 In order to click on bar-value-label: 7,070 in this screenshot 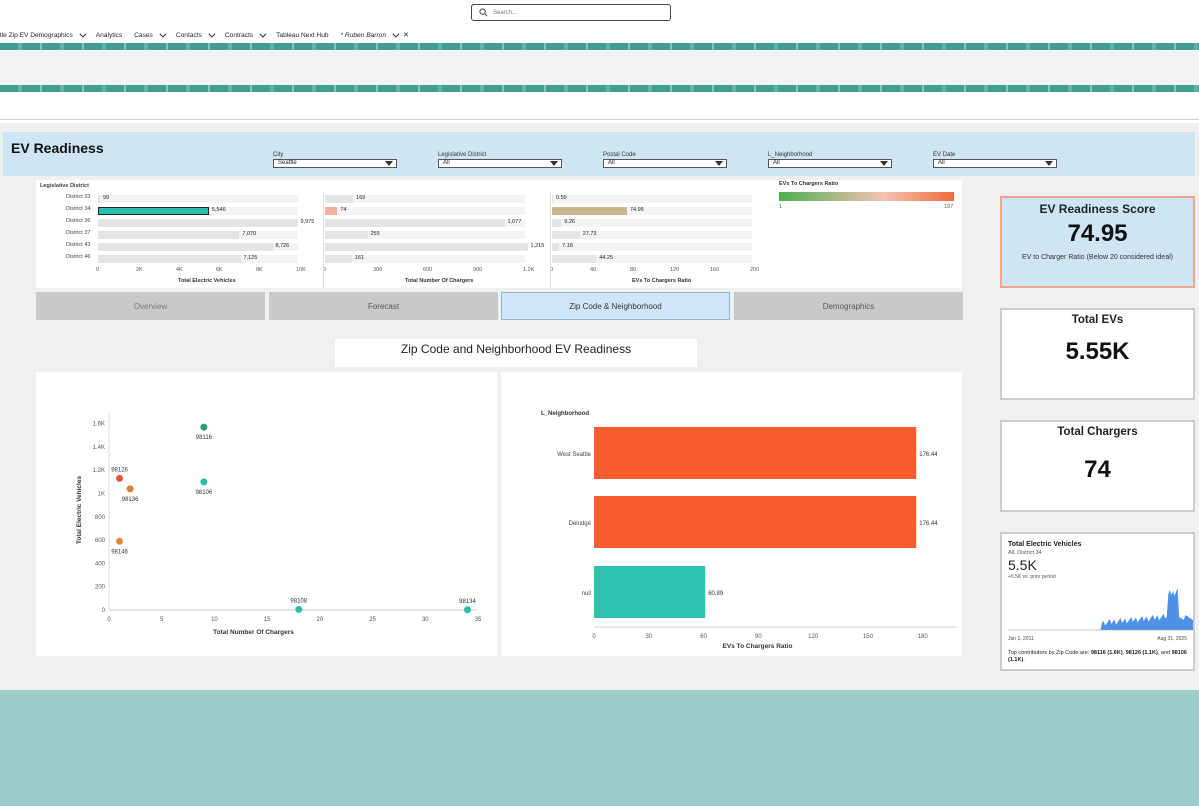, I will do `click(249, 234)`.